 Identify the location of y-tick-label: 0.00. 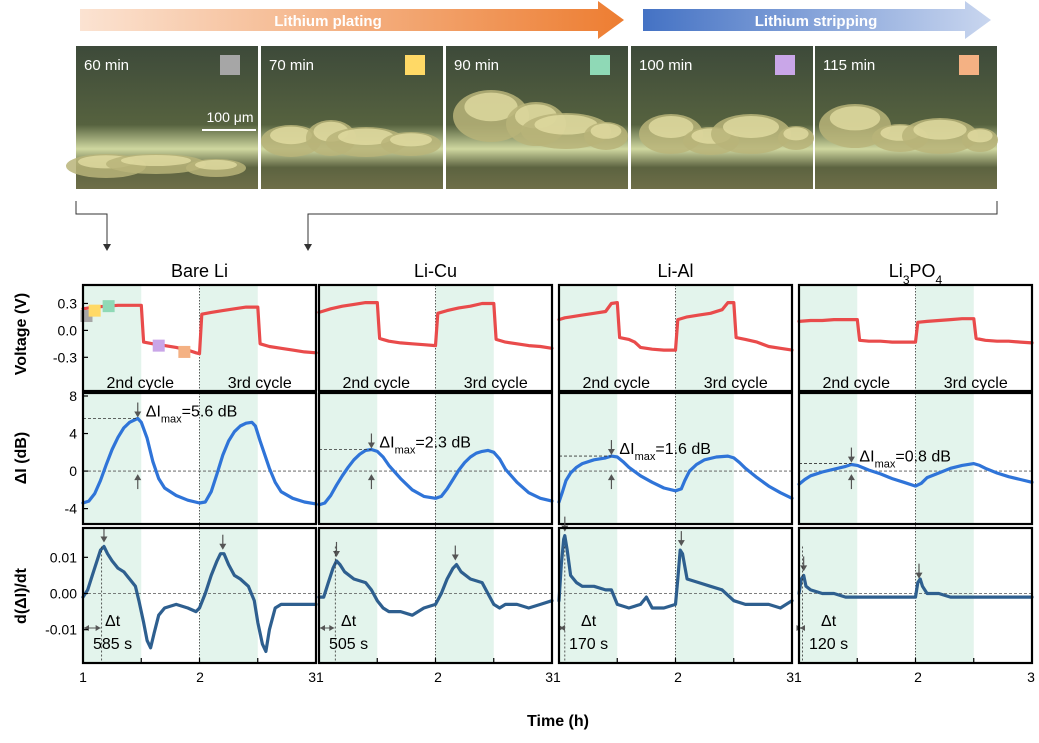
(63, 594).